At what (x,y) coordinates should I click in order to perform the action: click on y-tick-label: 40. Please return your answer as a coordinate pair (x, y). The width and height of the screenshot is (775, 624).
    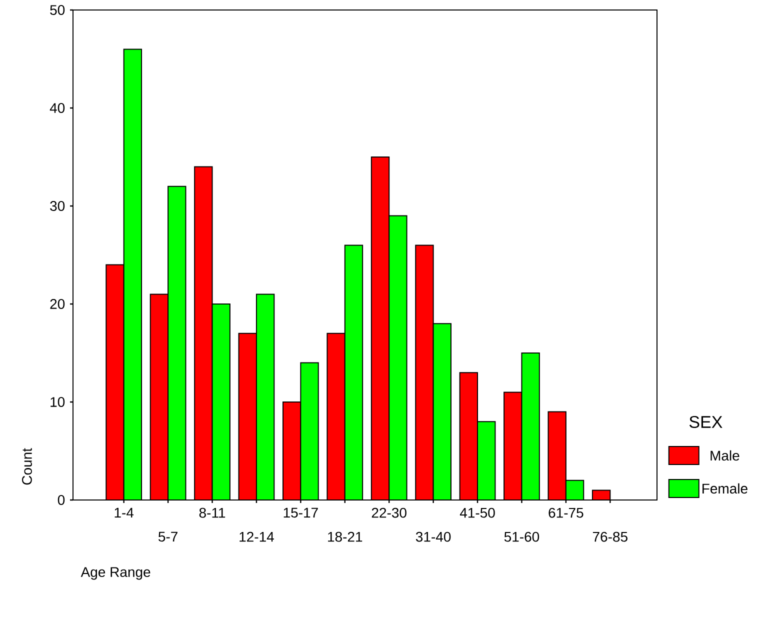
    Looking at the image, I should click on (57, 108).